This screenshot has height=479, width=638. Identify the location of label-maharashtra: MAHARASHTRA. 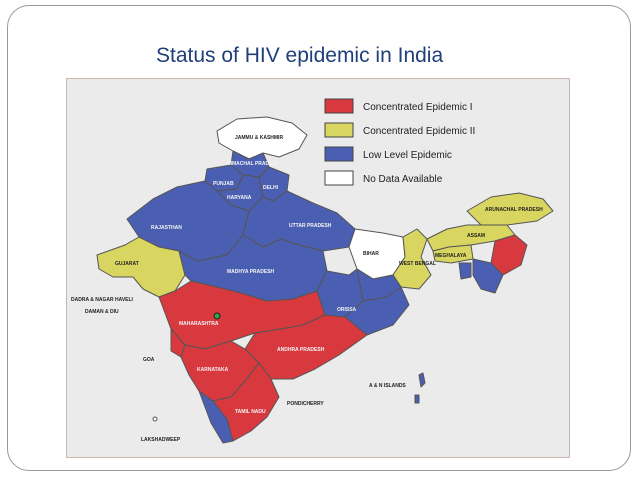
(199, 324).